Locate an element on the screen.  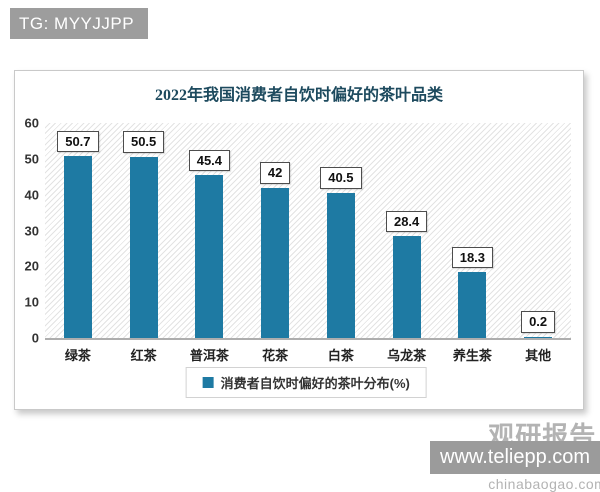
chart-title: 2022年我国消费者自饮时偏好的茶叶品类 is located at coordinates (298, 95).